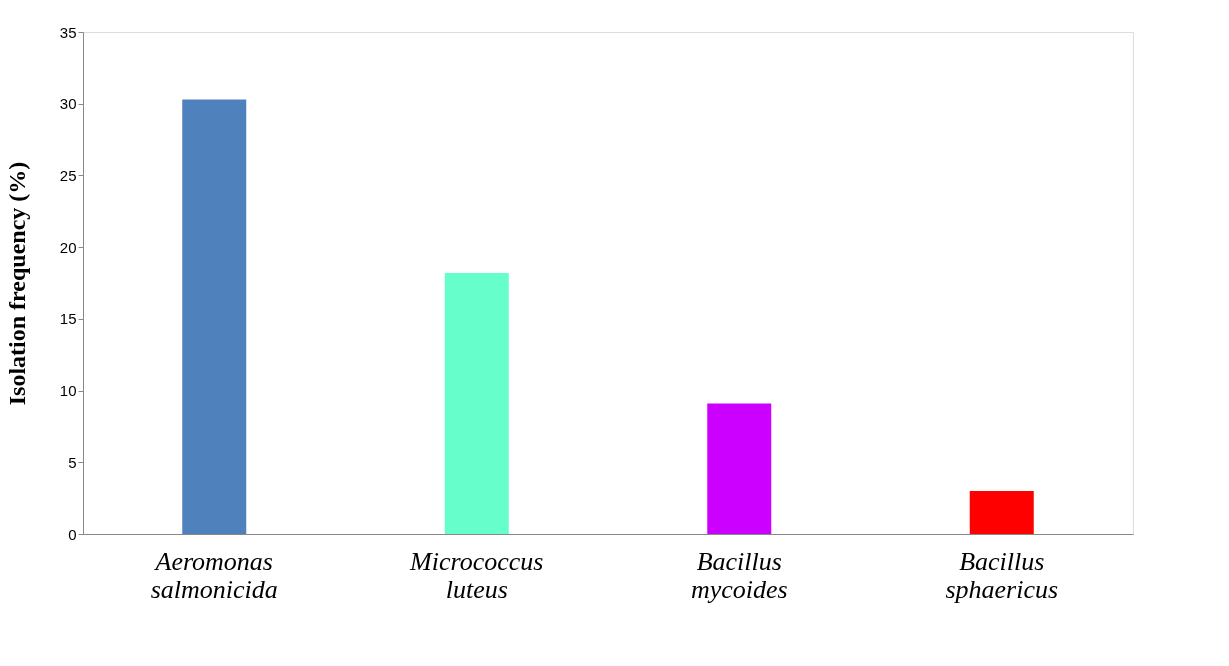 Image resolution: width=1229 pixels, height=666 pixels. Describe the element at coordinates (68, 104) in the screenshot. I see `y-tick-label: 30` at that location.